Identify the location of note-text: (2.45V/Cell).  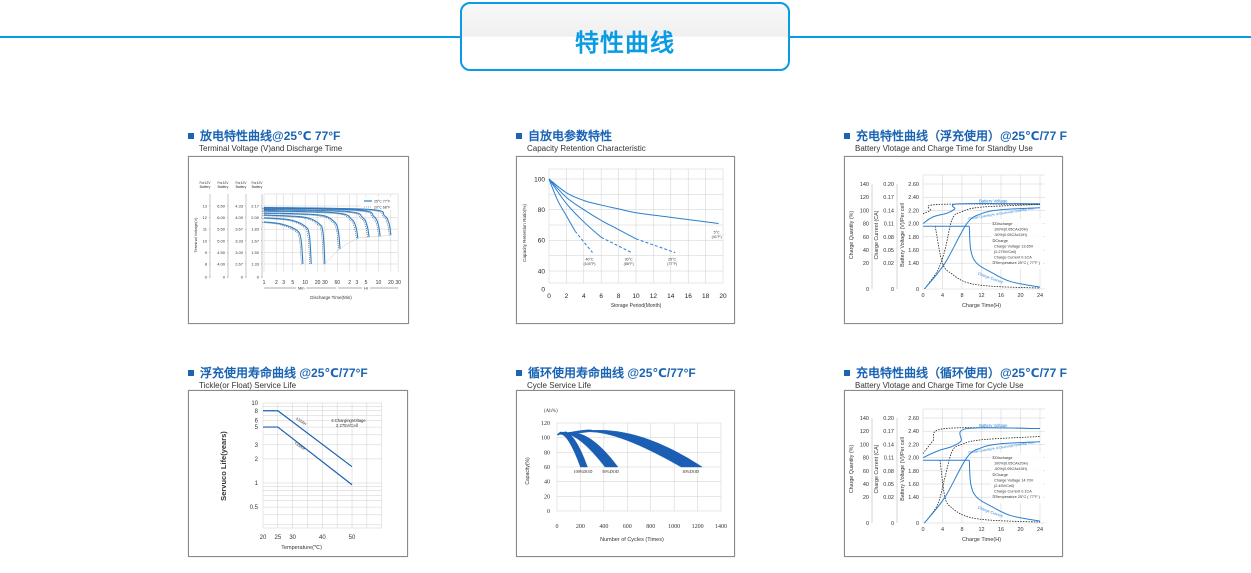
(1004, 486).